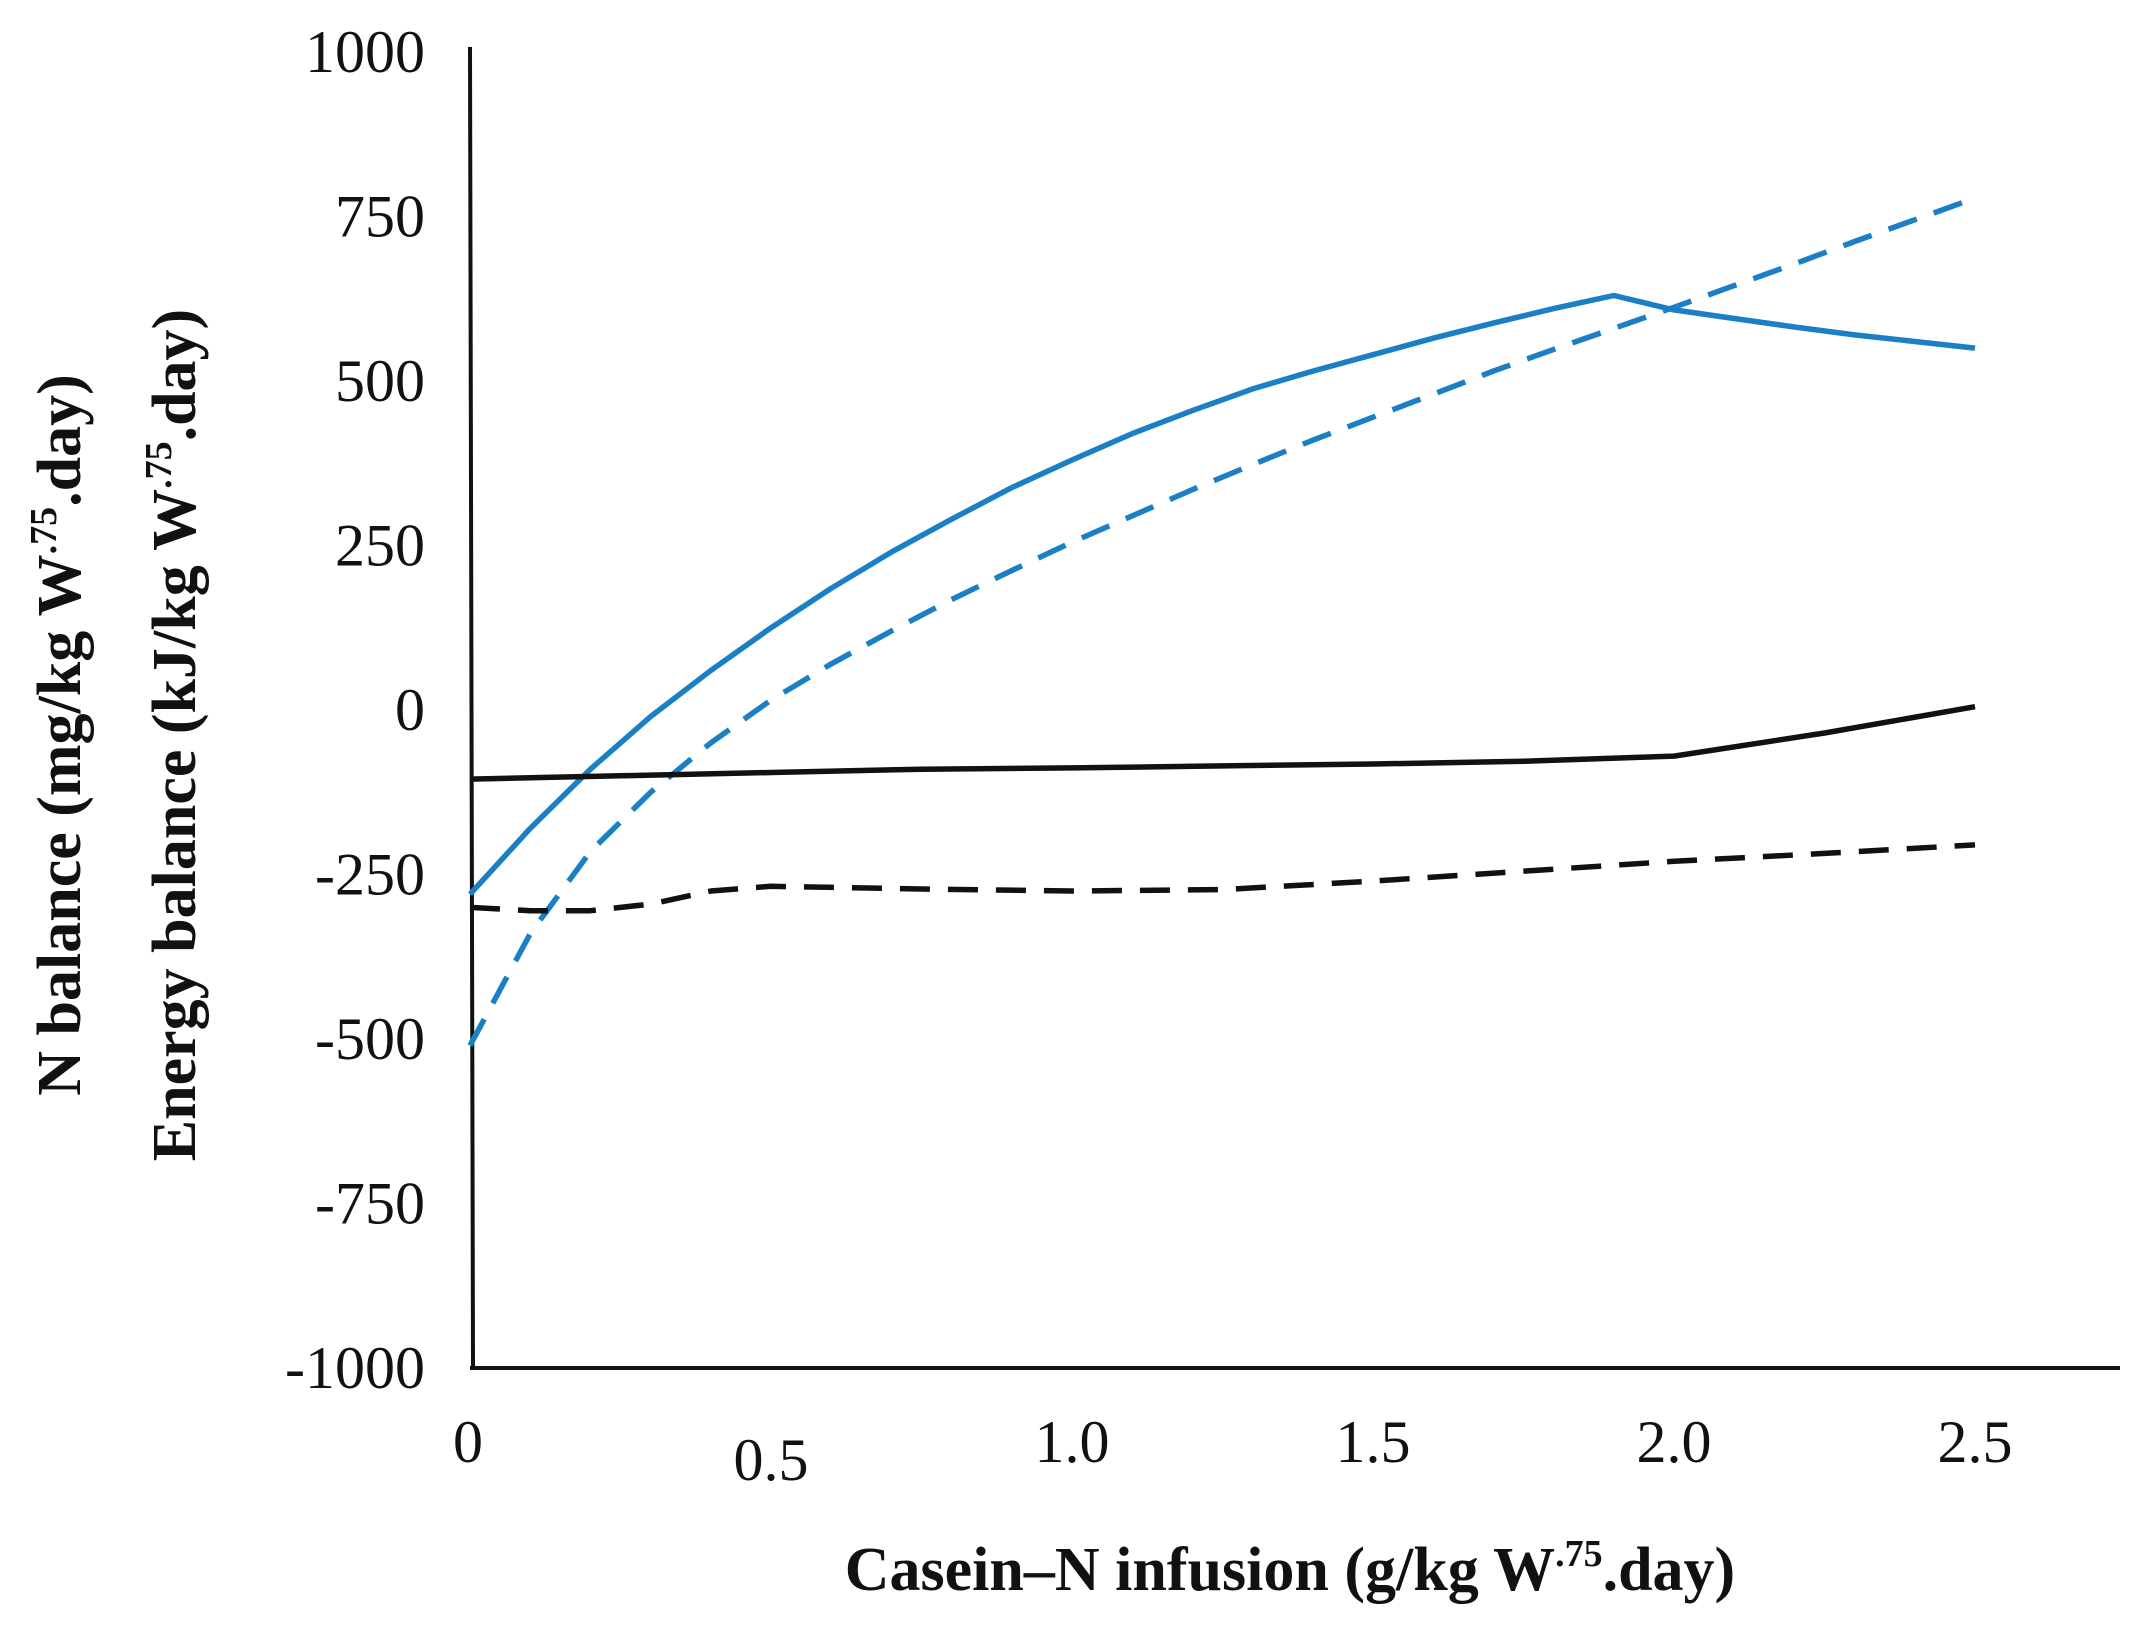  What do you see at coordinates (60, 440) in the screenshot?
I see `y1-title-tail: .day)` at bounding box center [60, 440].